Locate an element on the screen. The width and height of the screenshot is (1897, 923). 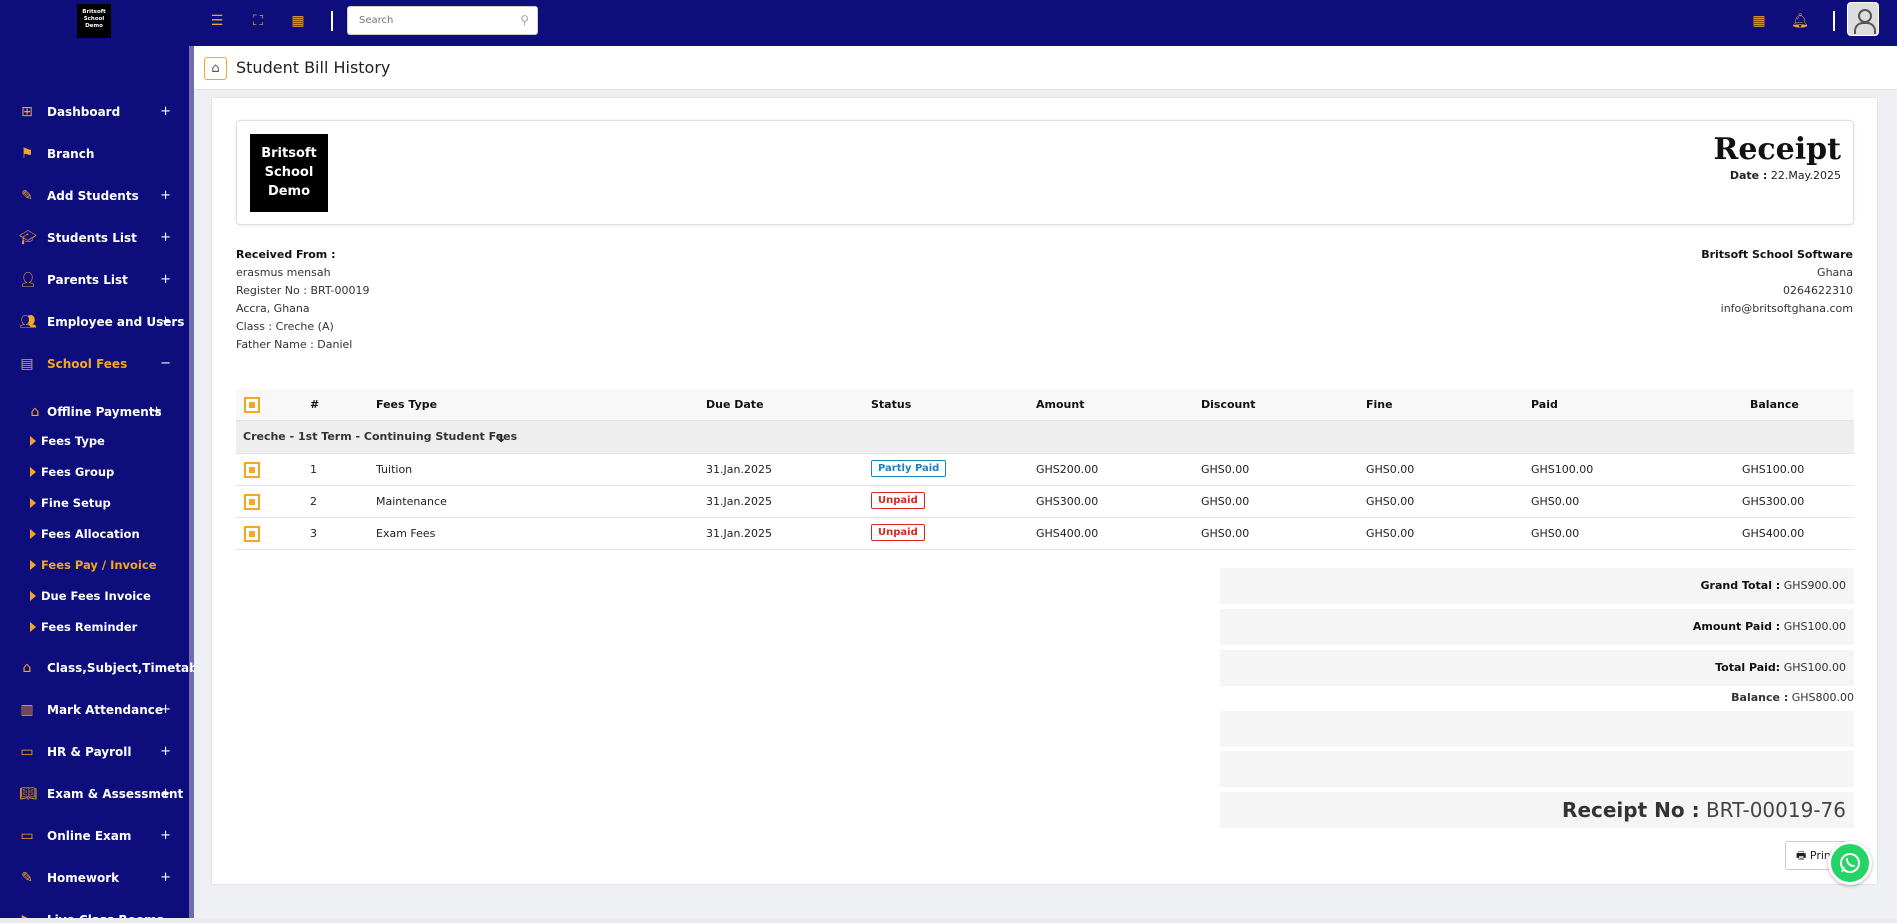
sidebar-item-label: Branch is located at coordinates (71, 154).